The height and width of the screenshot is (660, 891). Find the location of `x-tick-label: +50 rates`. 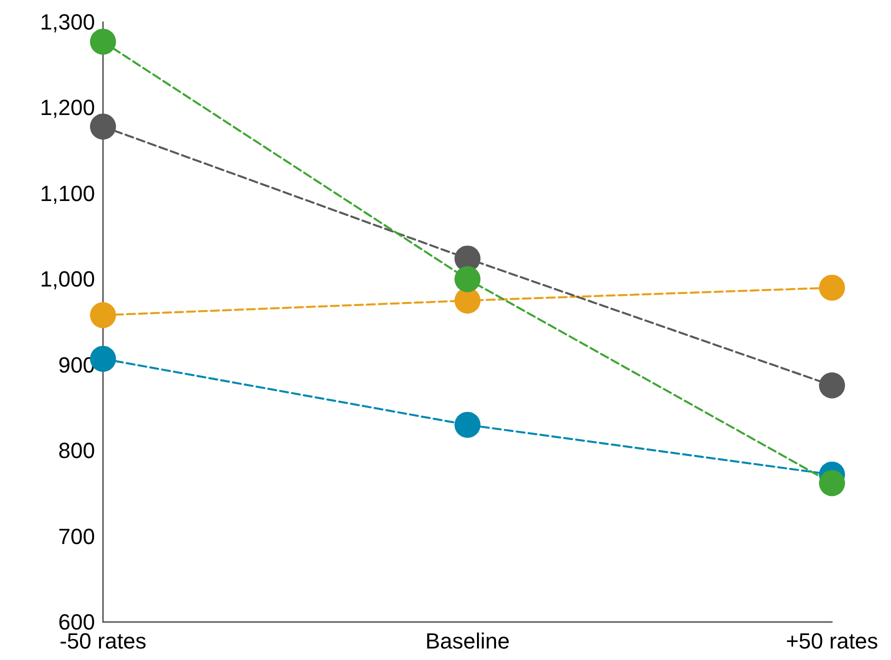

x-tick-label: +50 rates is located at coordinates (832, 641).